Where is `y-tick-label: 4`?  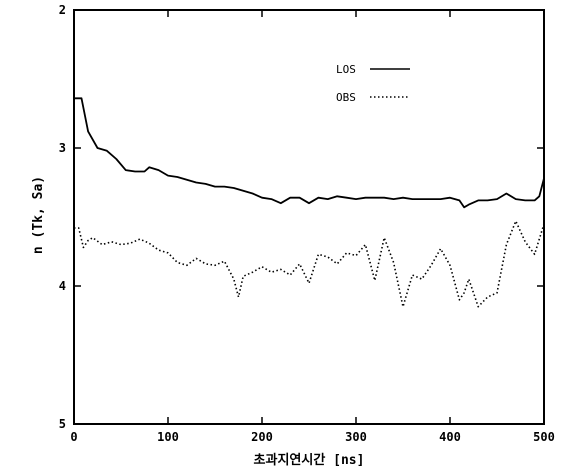 y-tick-label: 4 is located at coordinates (62, 286).